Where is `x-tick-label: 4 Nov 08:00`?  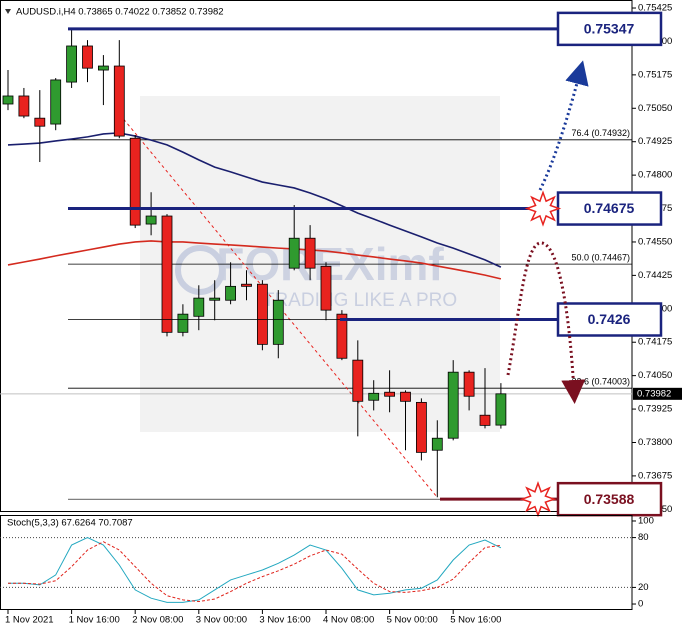
x-tick-label: 4 Nov 08:00 is located at coordinates (348, 620).